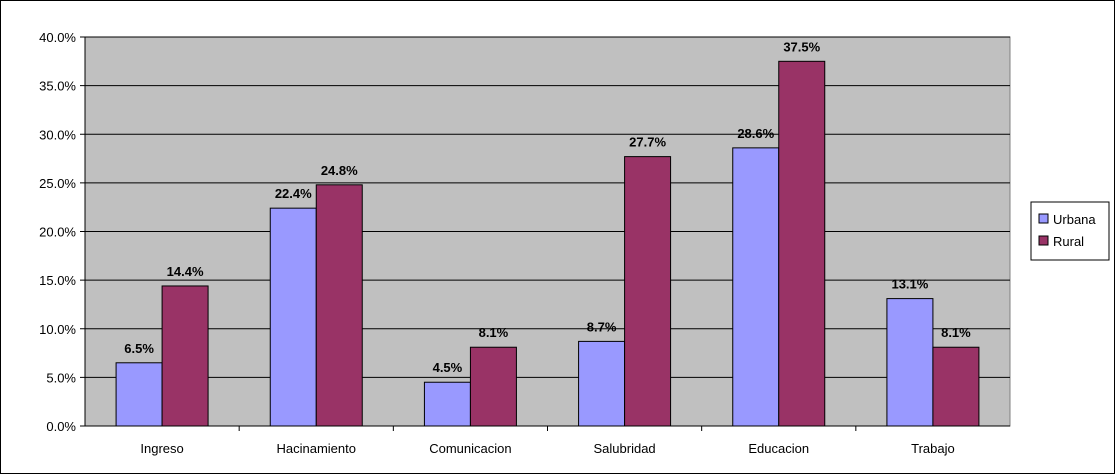  Describe the element at coordinates (57, 280) in the screenshot. I see `y-tick-label: 15.0%` at that location.